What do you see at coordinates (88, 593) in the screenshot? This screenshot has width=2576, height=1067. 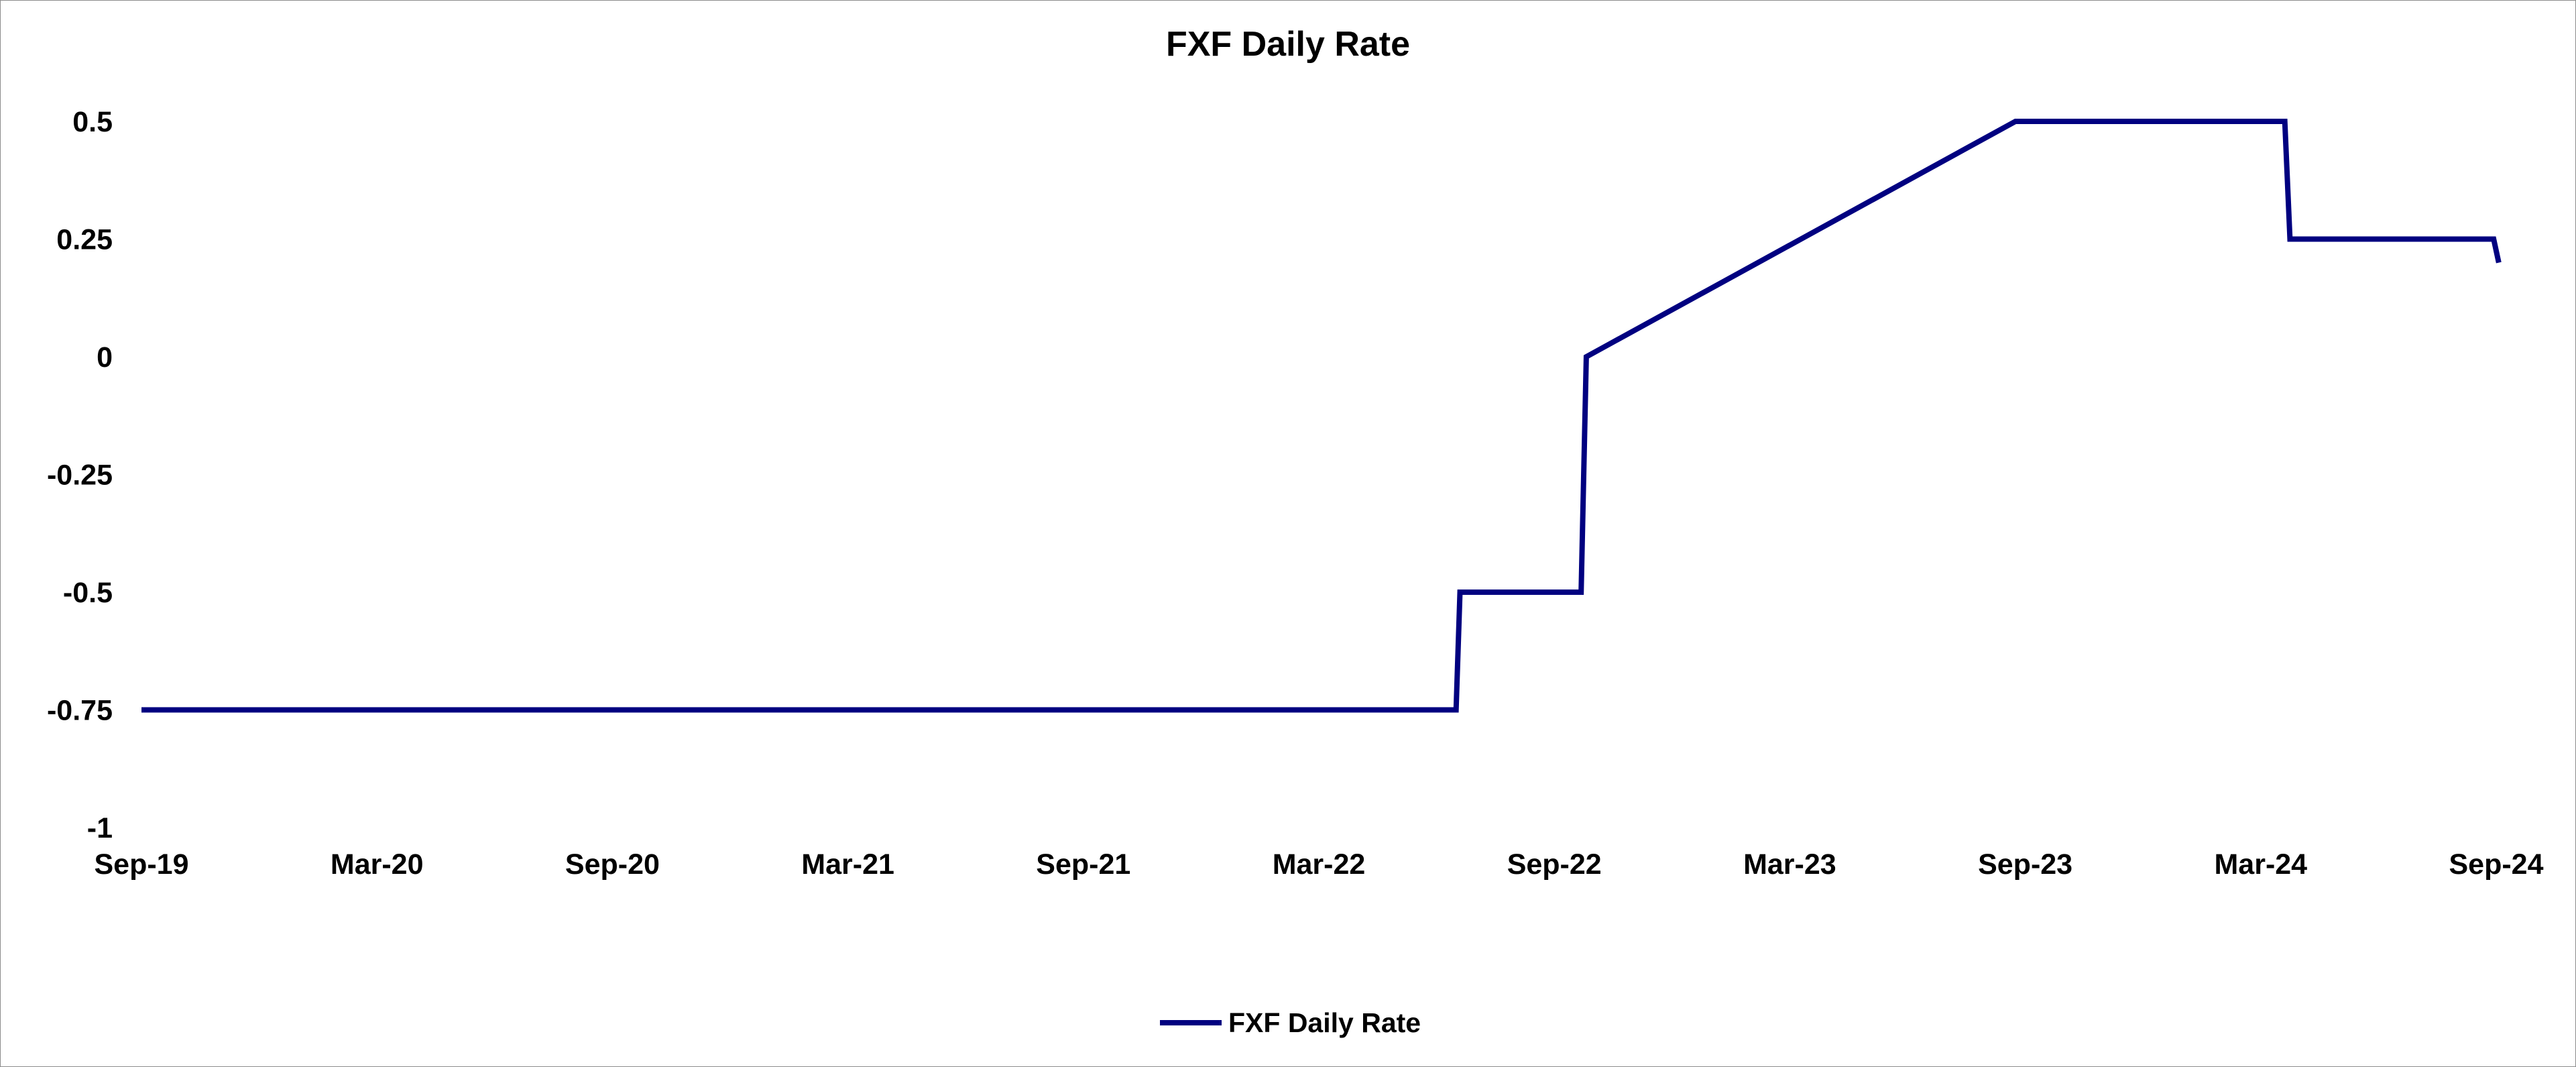 I see `y-tick-label: -0.5` at bounding box center [88, 593].